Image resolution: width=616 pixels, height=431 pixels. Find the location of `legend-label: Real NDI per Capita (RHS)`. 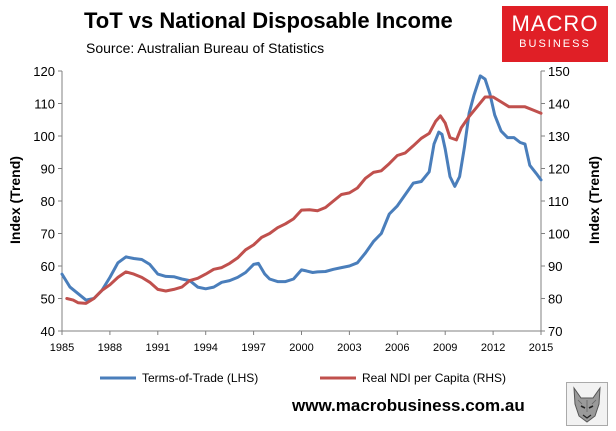

legend-label: Real NDI per Capita (RHS) is located at coordinates (434, 378).